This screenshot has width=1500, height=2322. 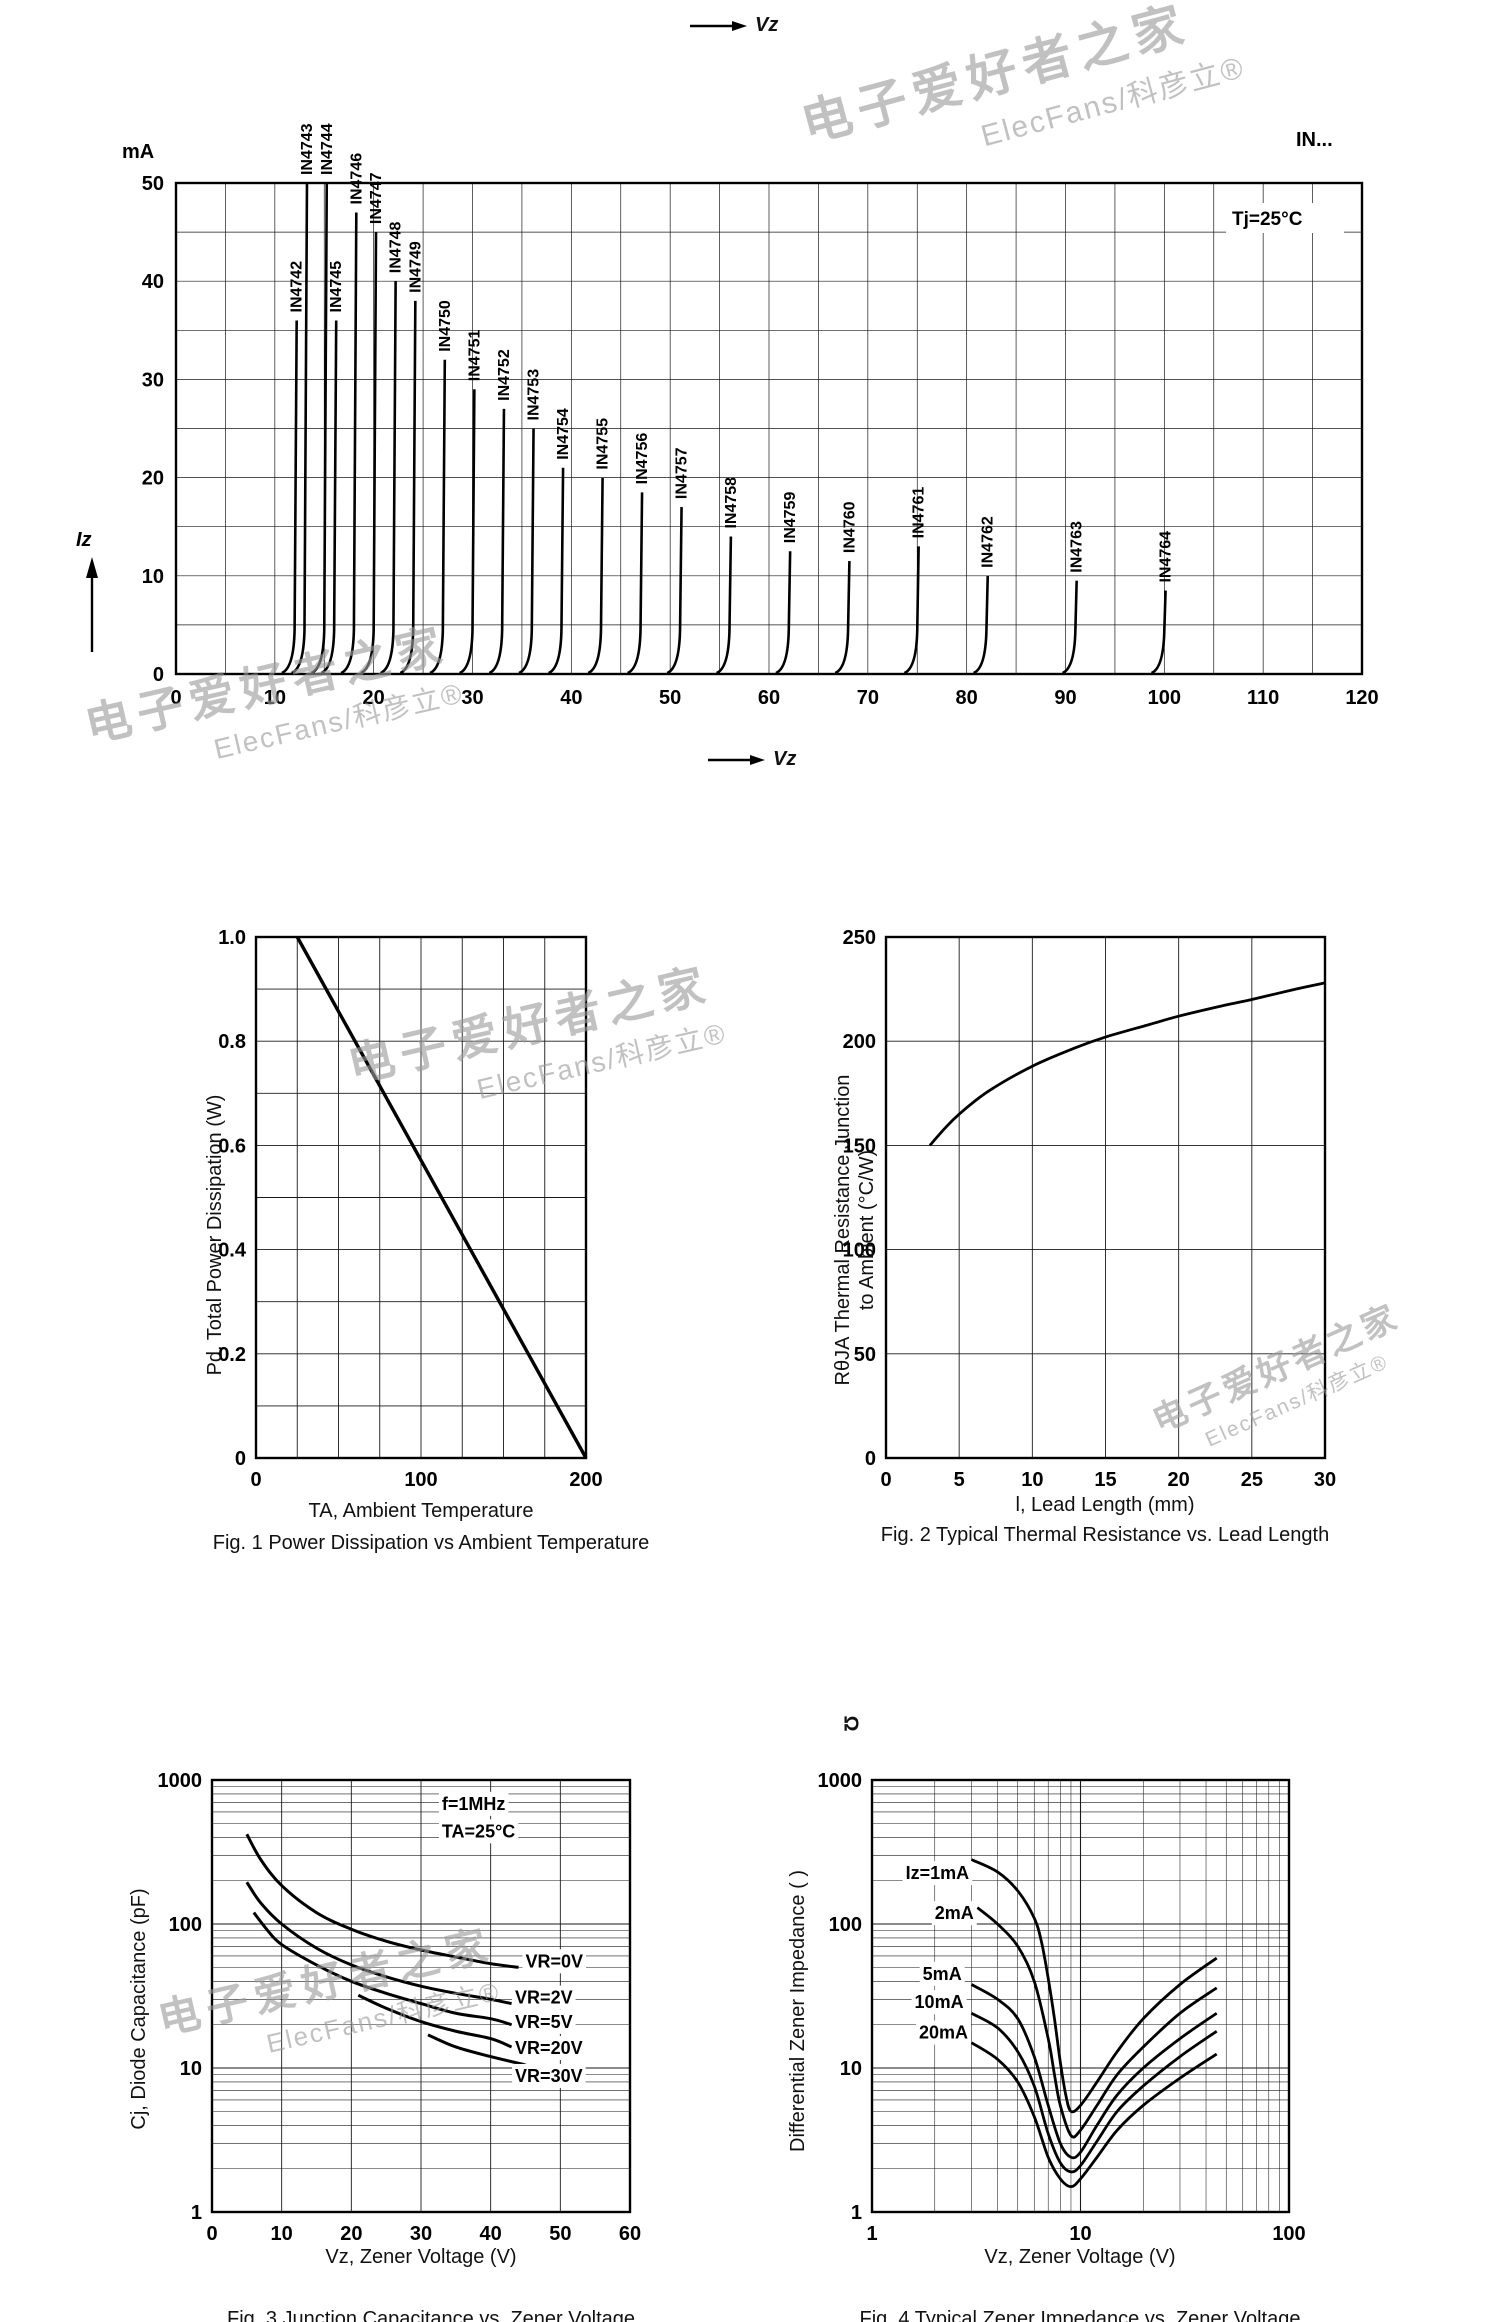 What do you see at coordinates (954, 1913) in the screenshot?
I see `svg-text: 2mA` at bounding box center [954, 1913].